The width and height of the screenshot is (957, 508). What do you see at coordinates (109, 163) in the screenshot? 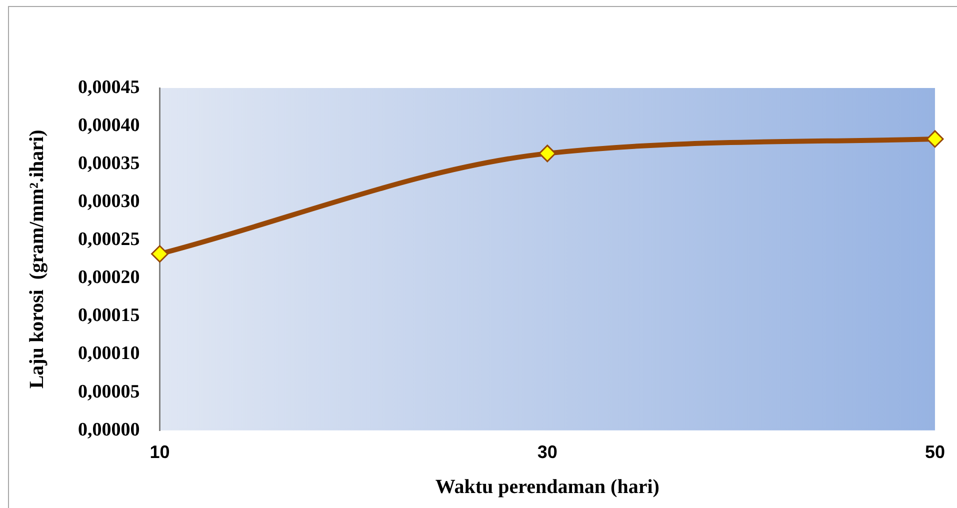
I see `y-tick-label: 0,00035` at bounding box center [109, 163].